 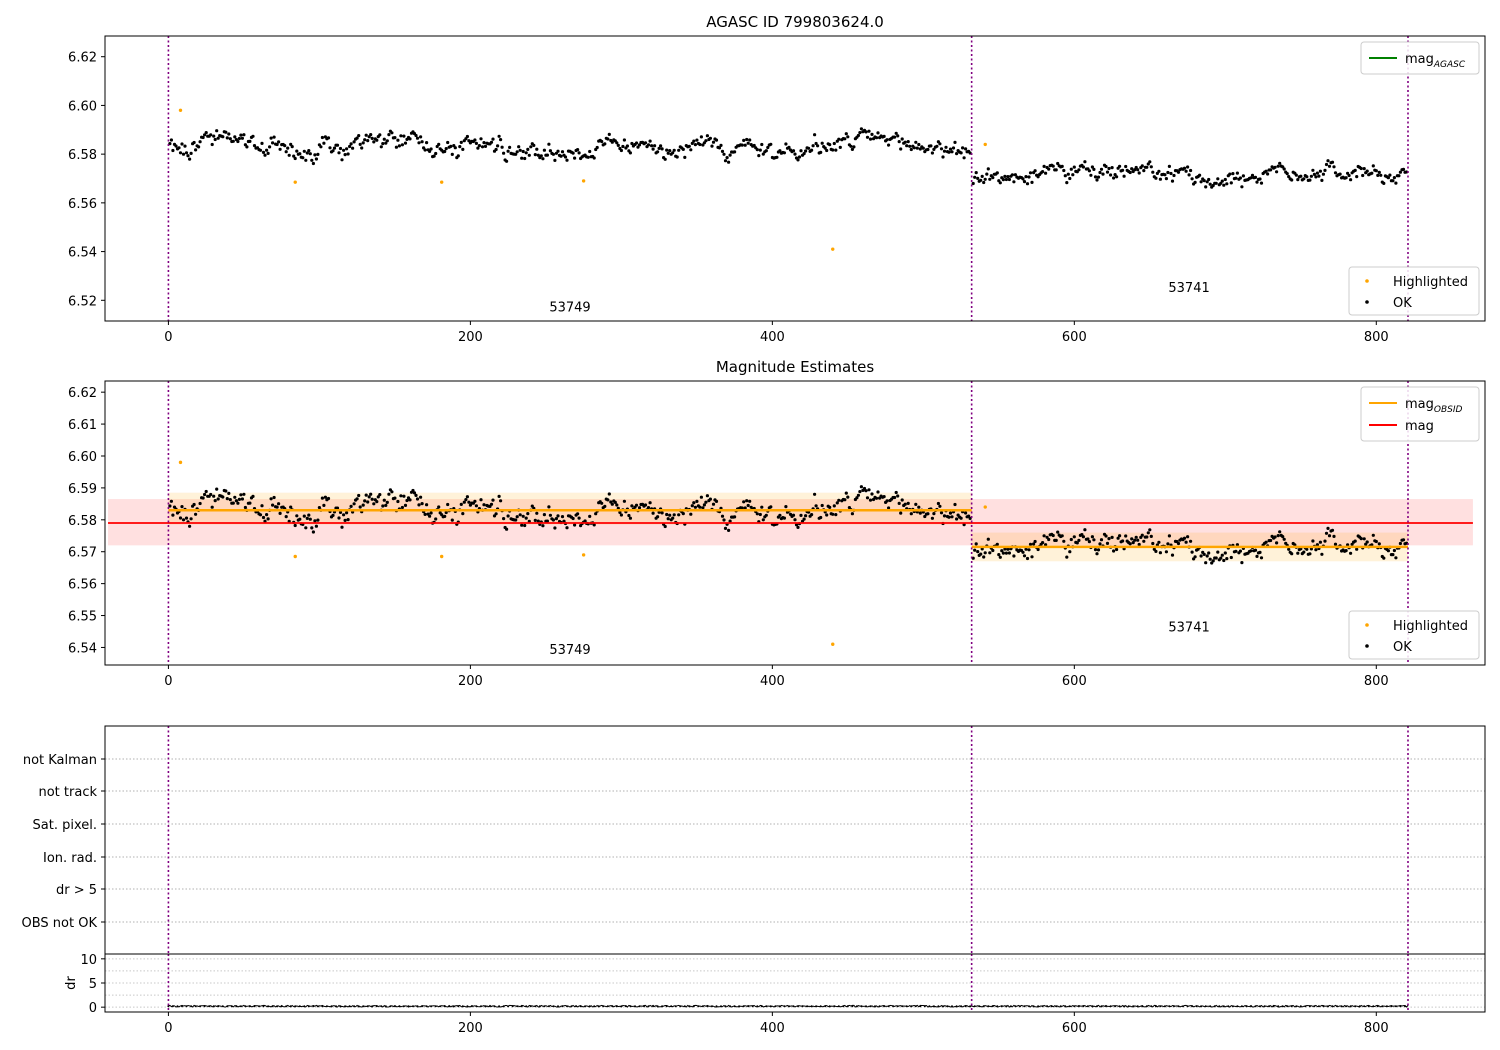 I want to click on y-tick-label: 6.58, so click(x=82, y=521).